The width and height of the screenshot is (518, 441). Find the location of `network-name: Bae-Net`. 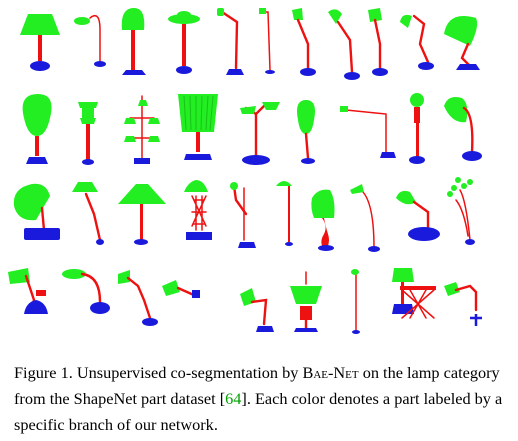

network-name: Bae-Net is located at coordinates (330, 372).